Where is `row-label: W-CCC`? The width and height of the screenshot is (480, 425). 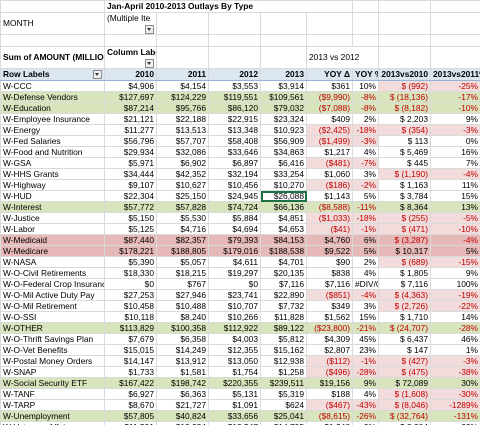
row-label: W-CCC is located at coordinates (52, 86).